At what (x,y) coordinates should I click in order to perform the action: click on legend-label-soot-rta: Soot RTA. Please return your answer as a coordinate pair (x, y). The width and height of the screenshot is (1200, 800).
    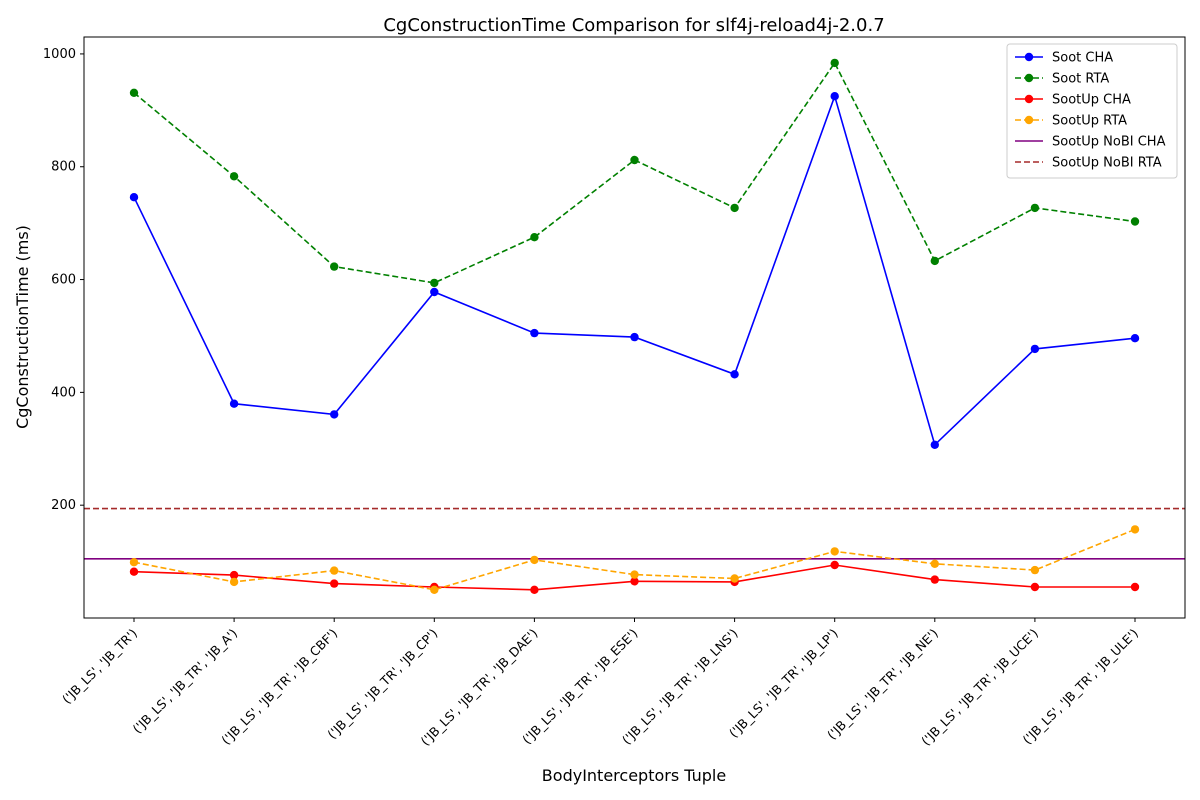
    Looking at the image, I should click on (1080, 79).